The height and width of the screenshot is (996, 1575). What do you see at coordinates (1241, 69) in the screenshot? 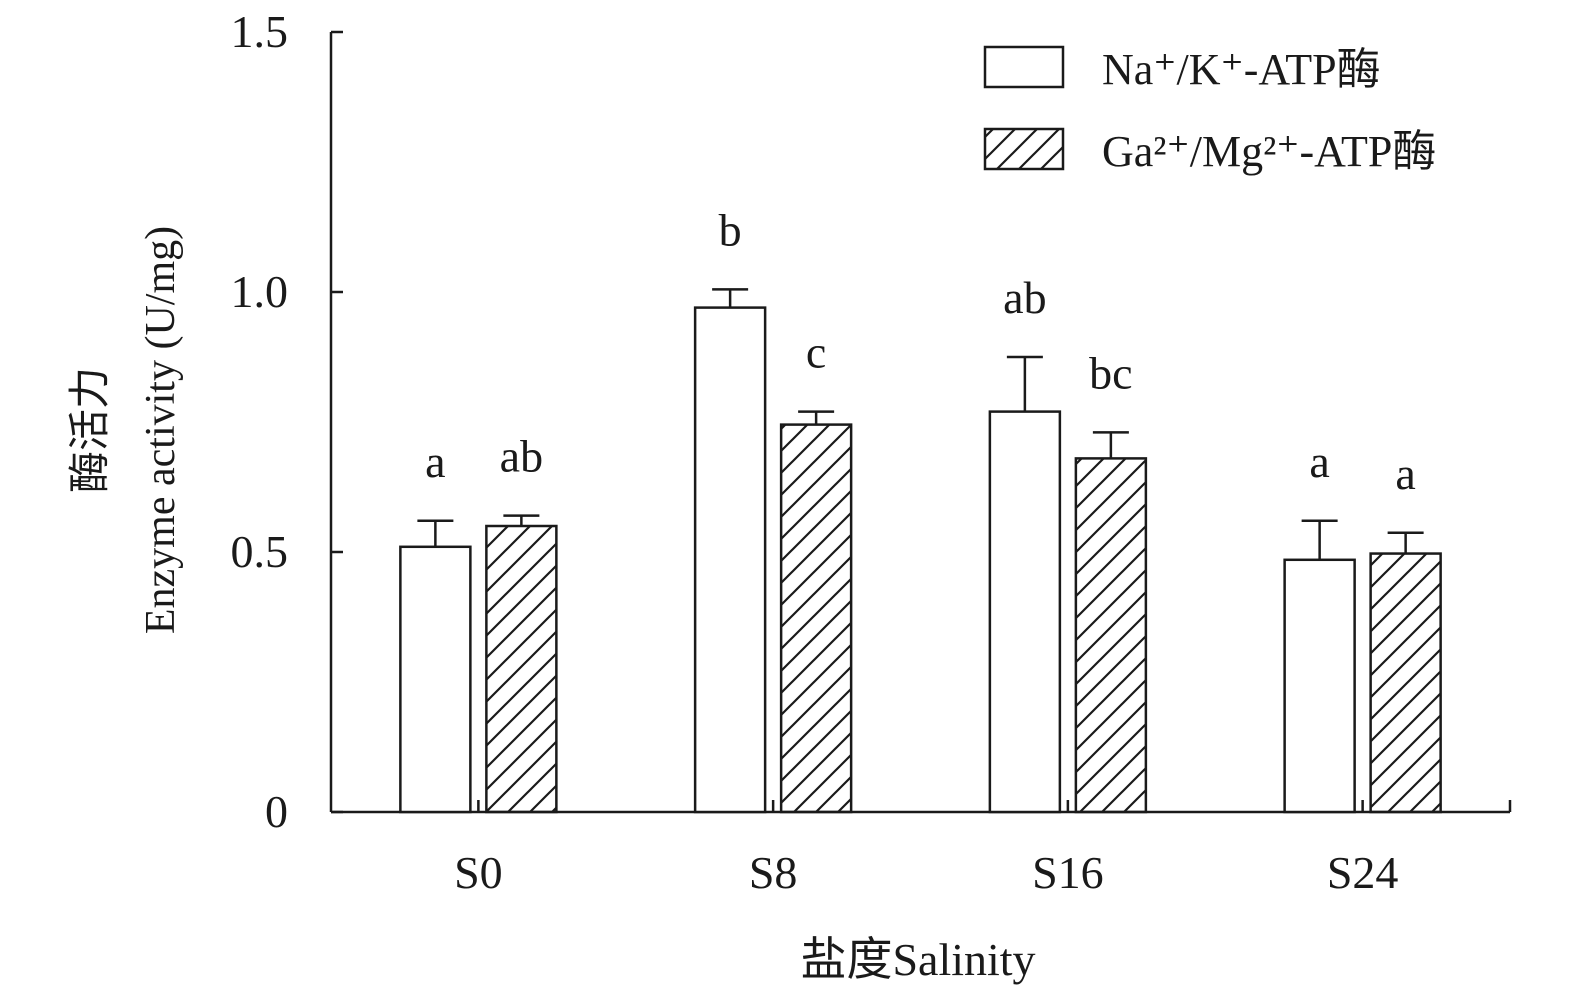
I see `legend-label-na-k: Na⁺/K⁺-ATP酶` at bounding box center [1241, 69].